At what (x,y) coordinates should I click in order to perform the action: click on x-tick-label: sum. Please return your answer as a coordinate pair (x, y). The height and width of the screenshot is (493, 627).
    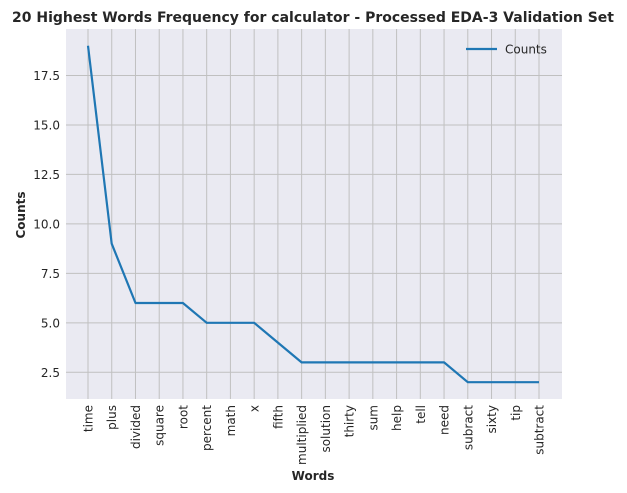
    Looking at the image, I should click on (373, 418).